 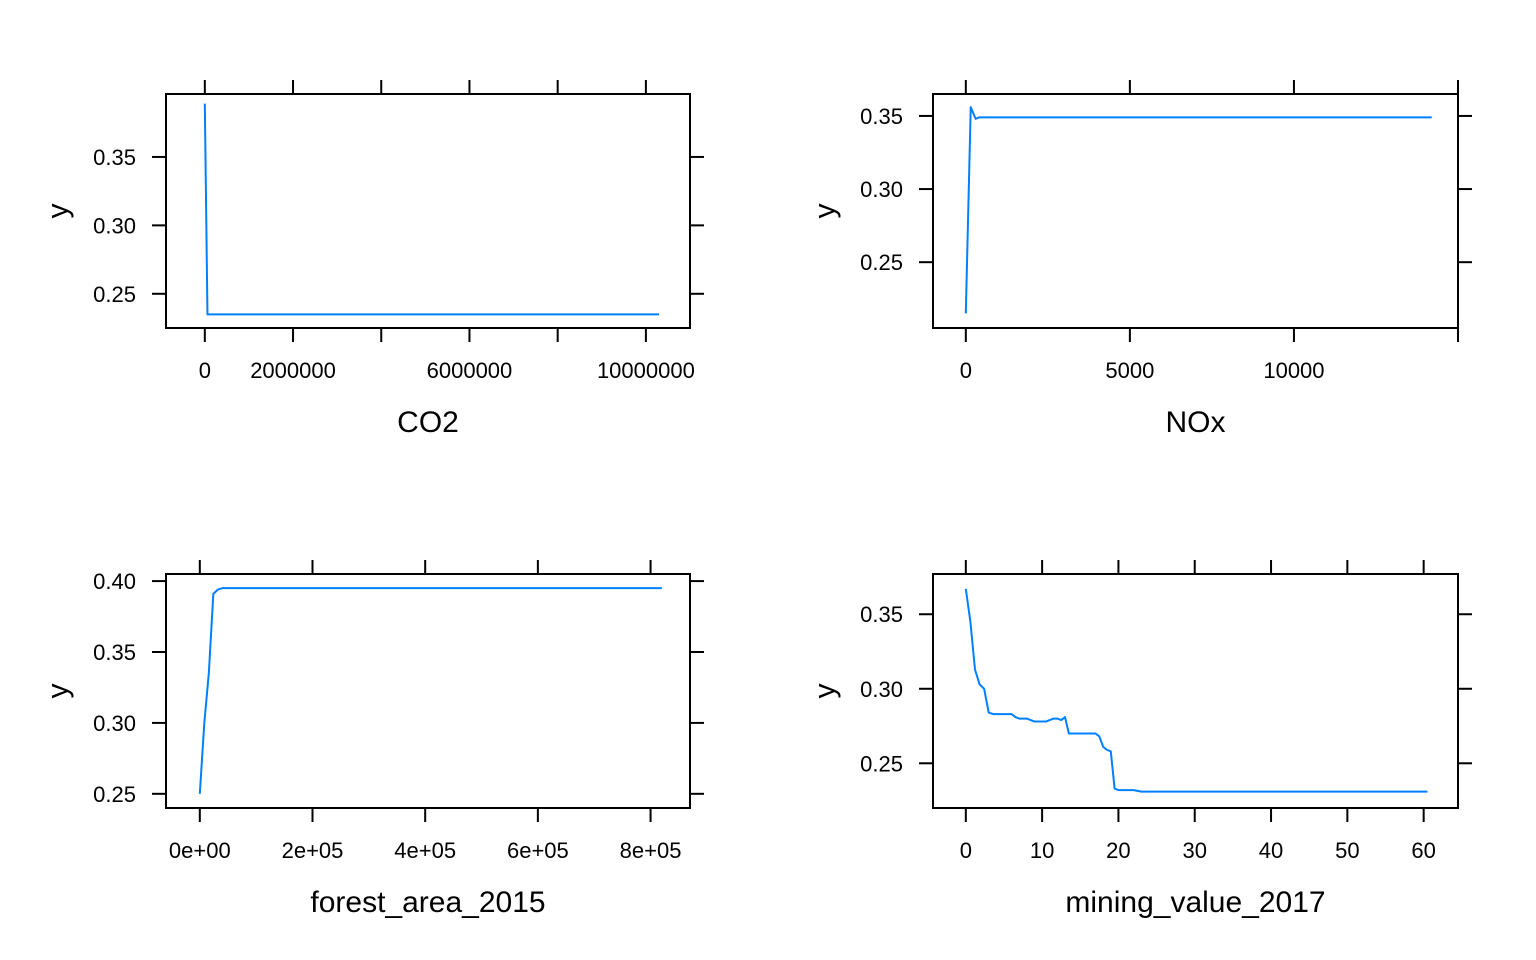 I want to click on chart-0-y-tick-label: 0.30, so click(x=114, y=225).